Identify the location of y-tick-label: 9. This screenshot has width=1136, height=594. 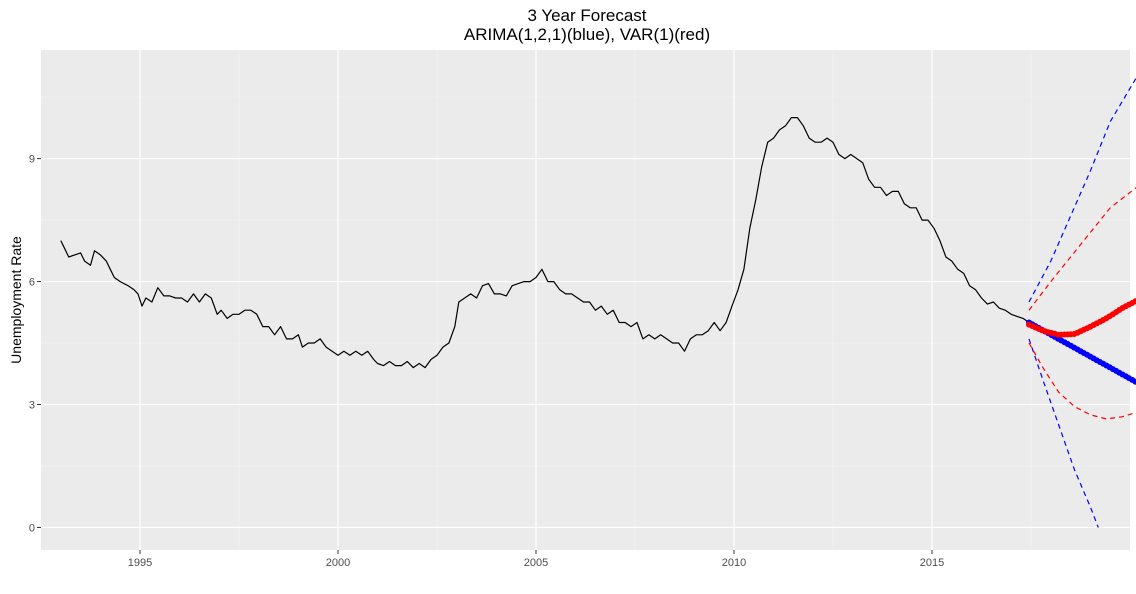
(32, 160).